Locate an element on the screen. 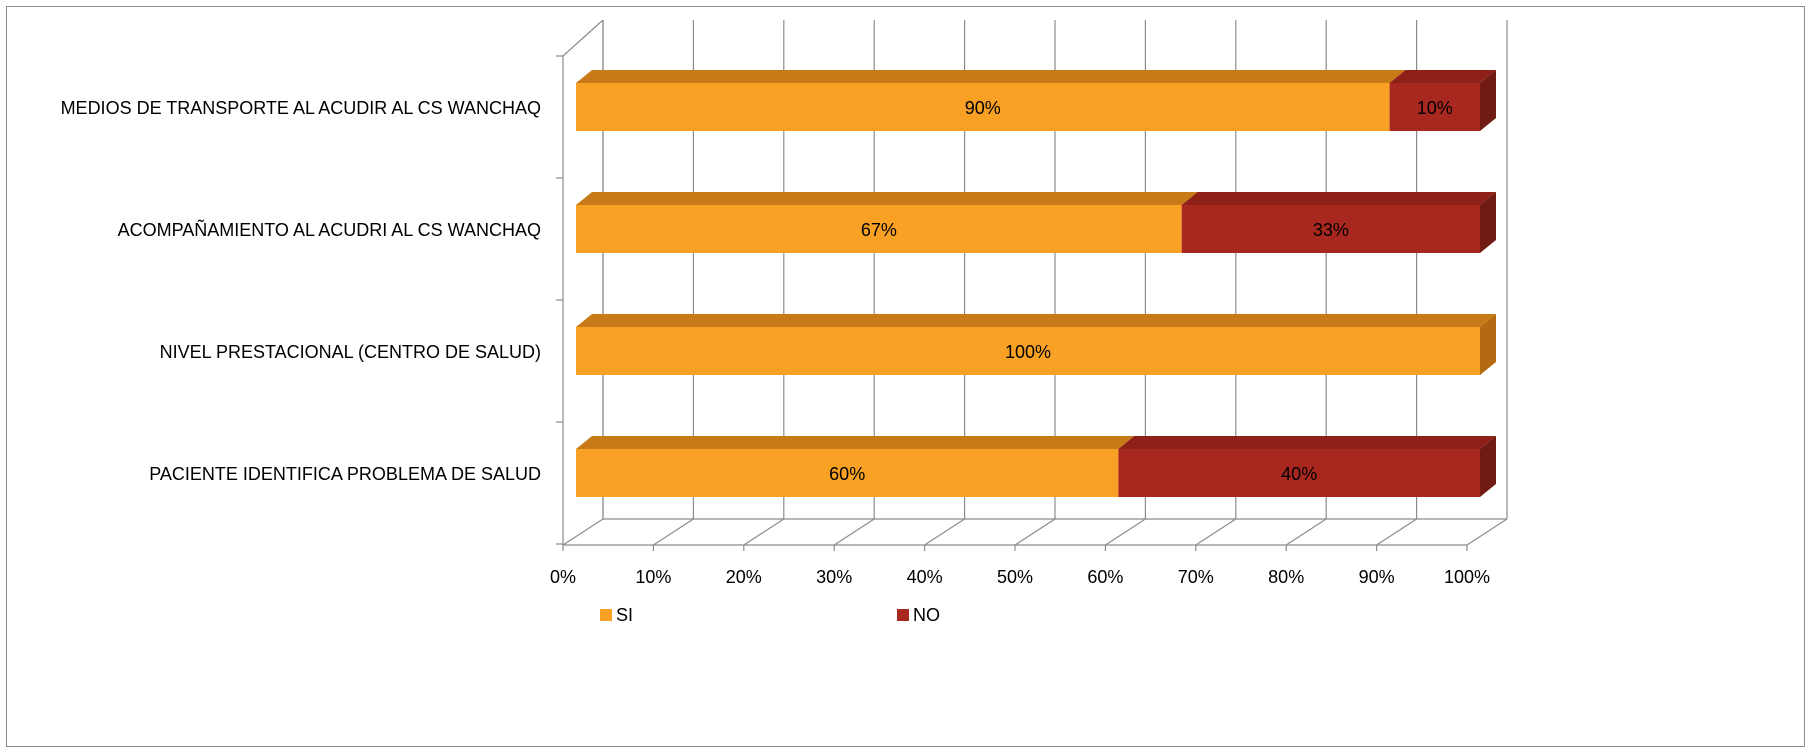 Image resolution: width=1811 pixels, height=753 pixels. x-tick-label: 80% is located at coordinates (1286, 577).